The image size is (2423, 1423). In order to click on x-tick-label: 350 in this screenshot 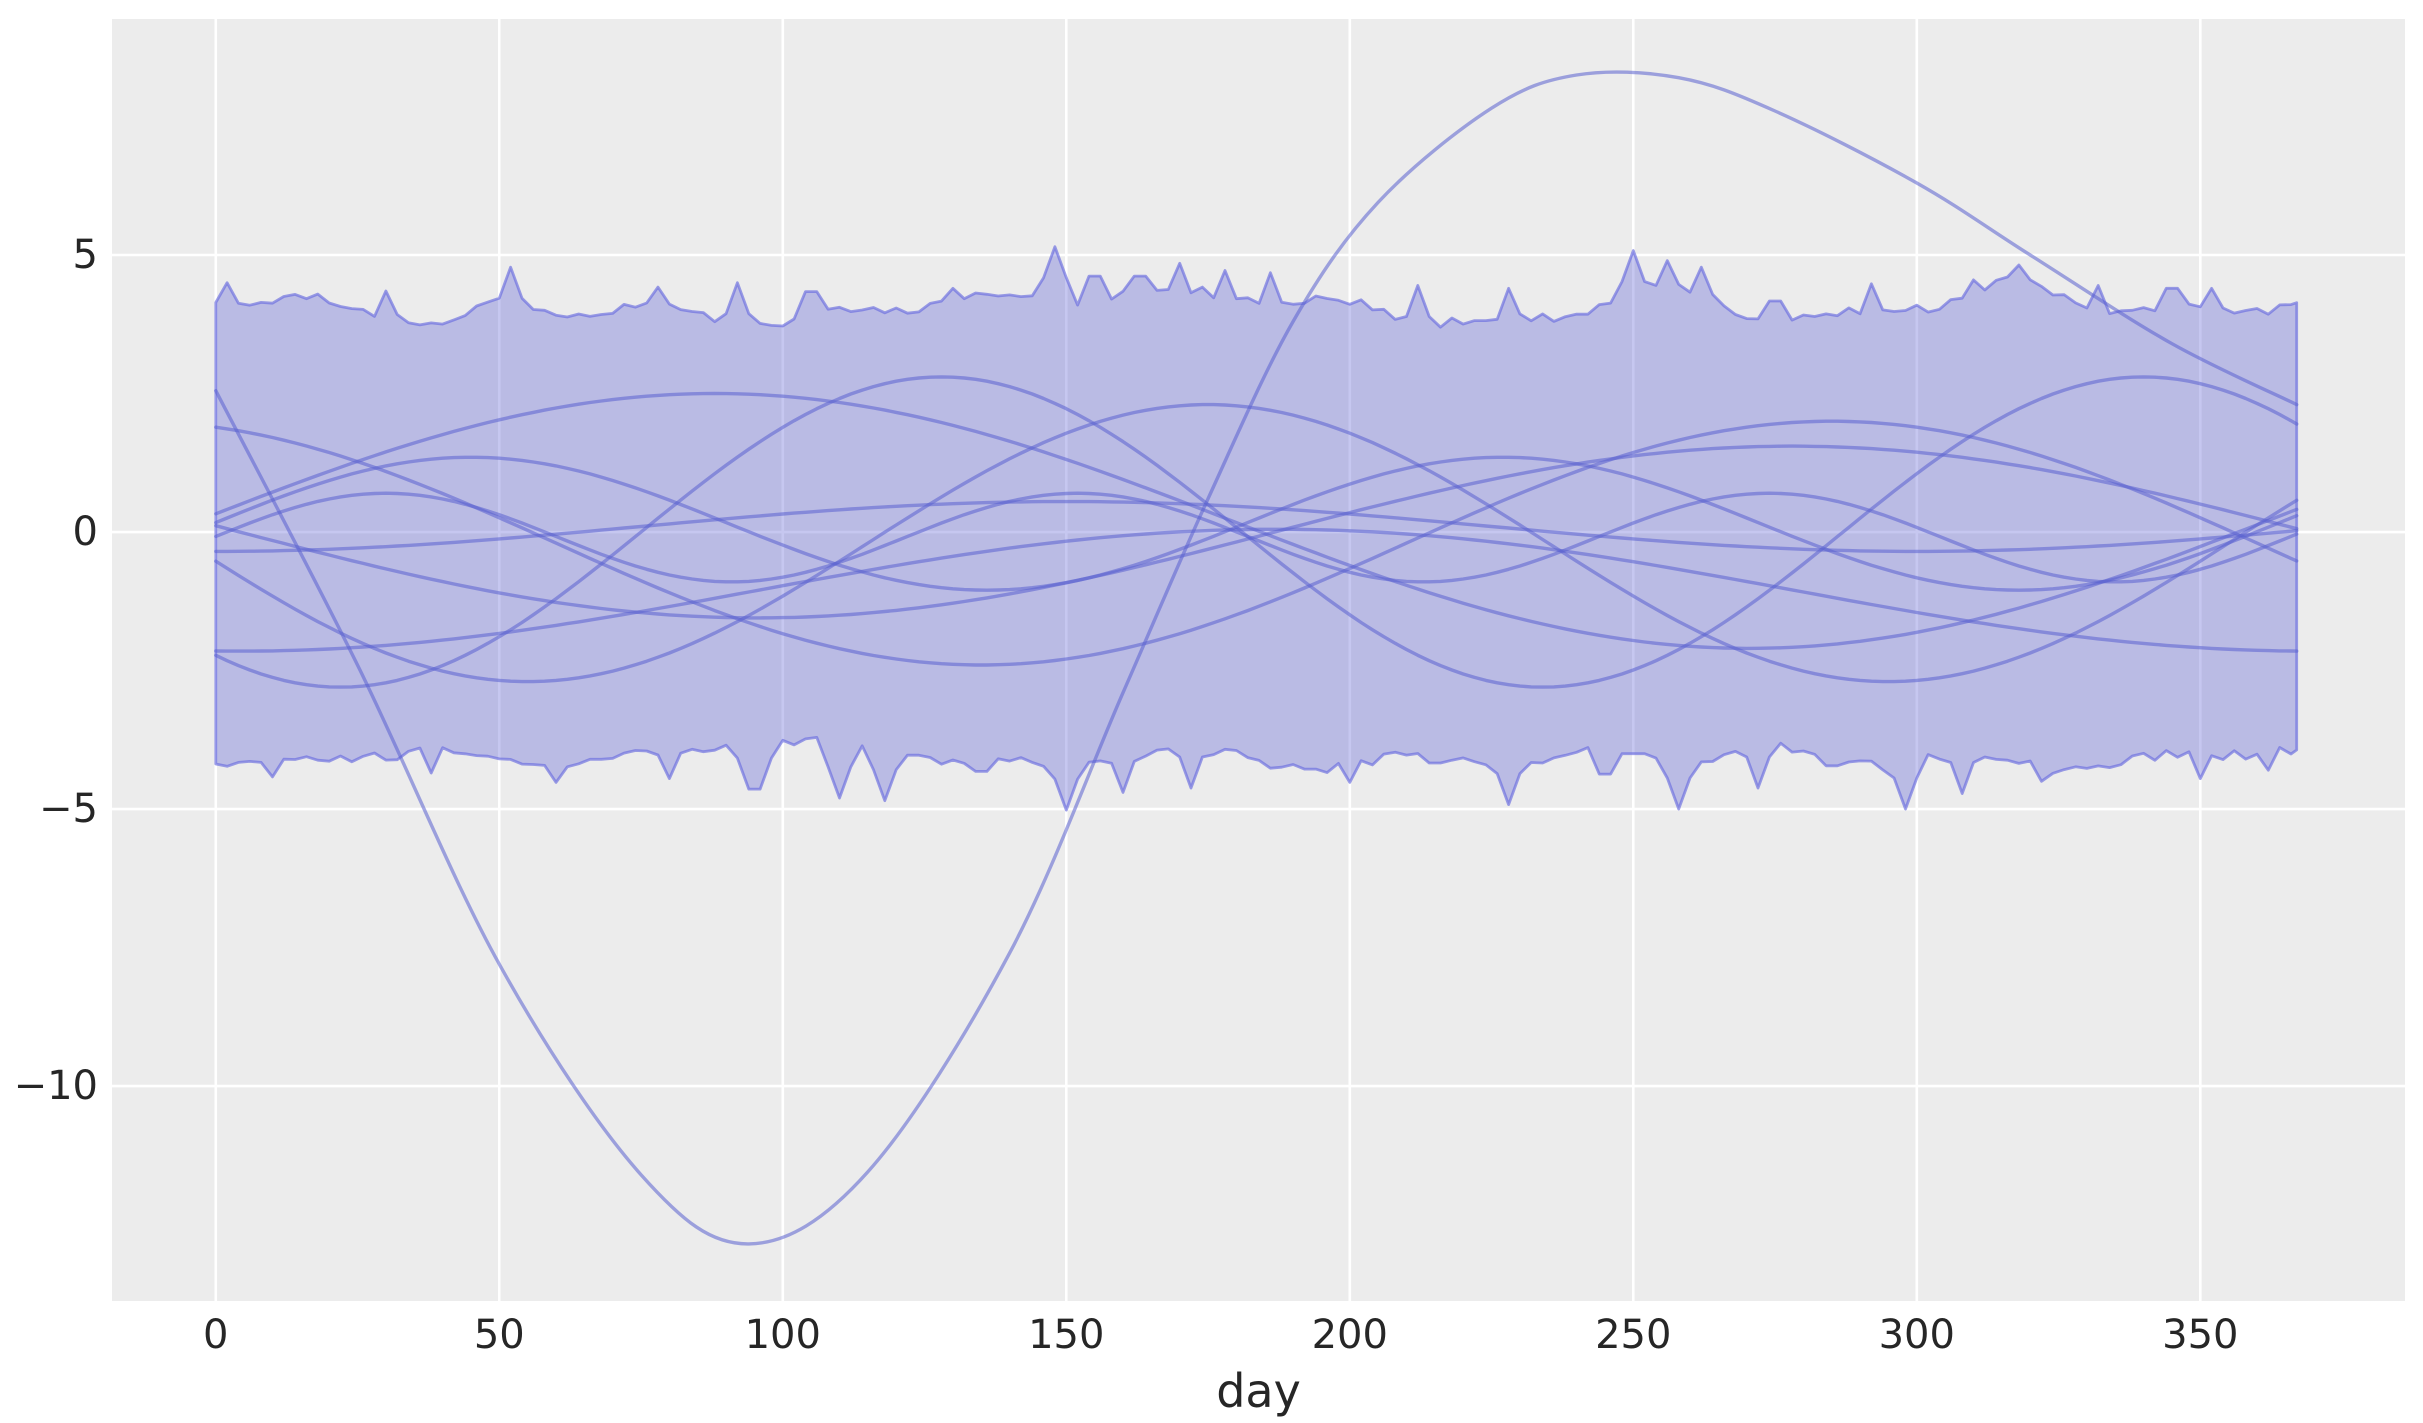, I will do `click(2200, 1335)`.